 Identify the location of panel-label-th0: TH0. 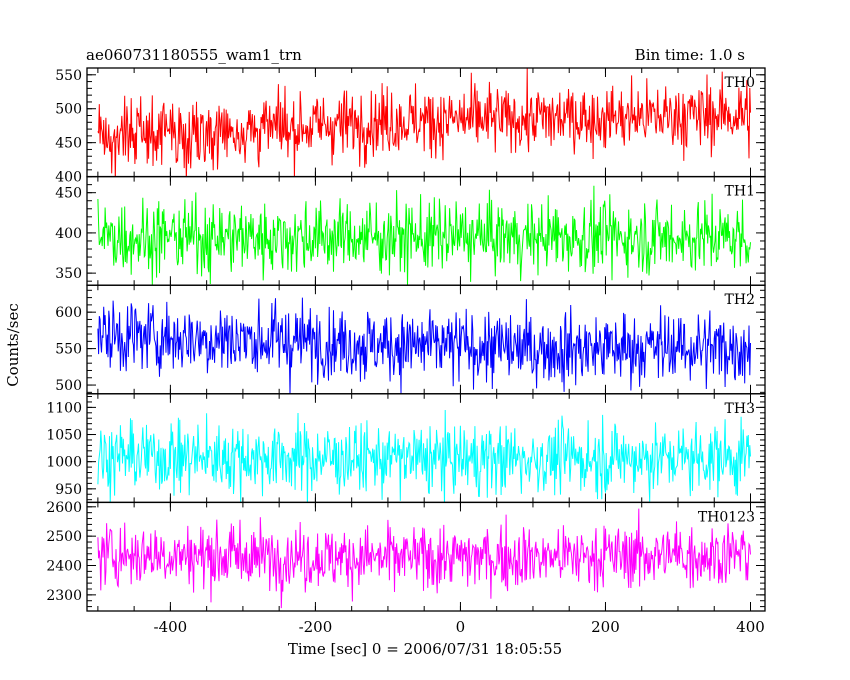
(740, 83).